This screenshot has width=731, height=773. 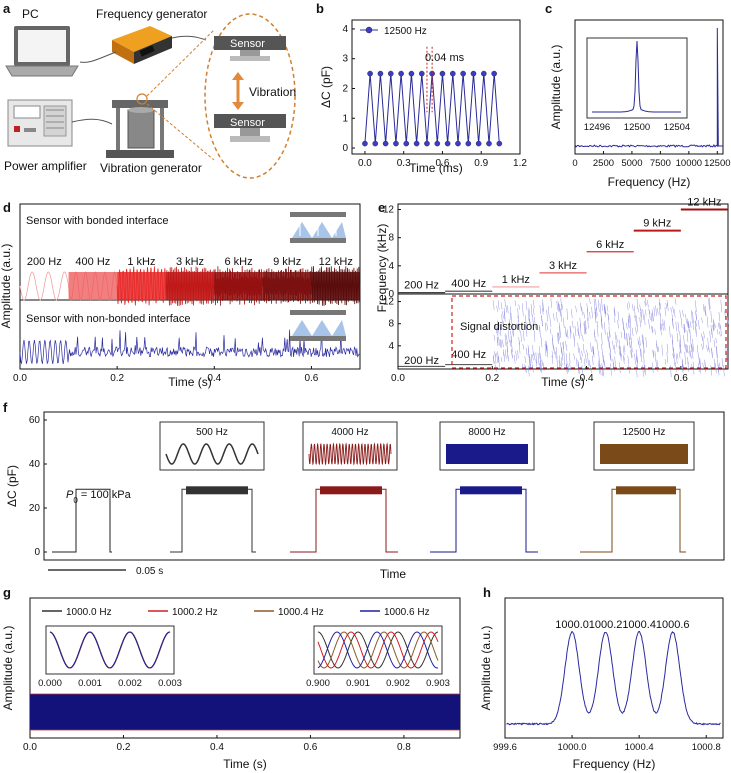 I want to click on chart-d-segment-label: 3 kHz, so click(x=190, y=262).